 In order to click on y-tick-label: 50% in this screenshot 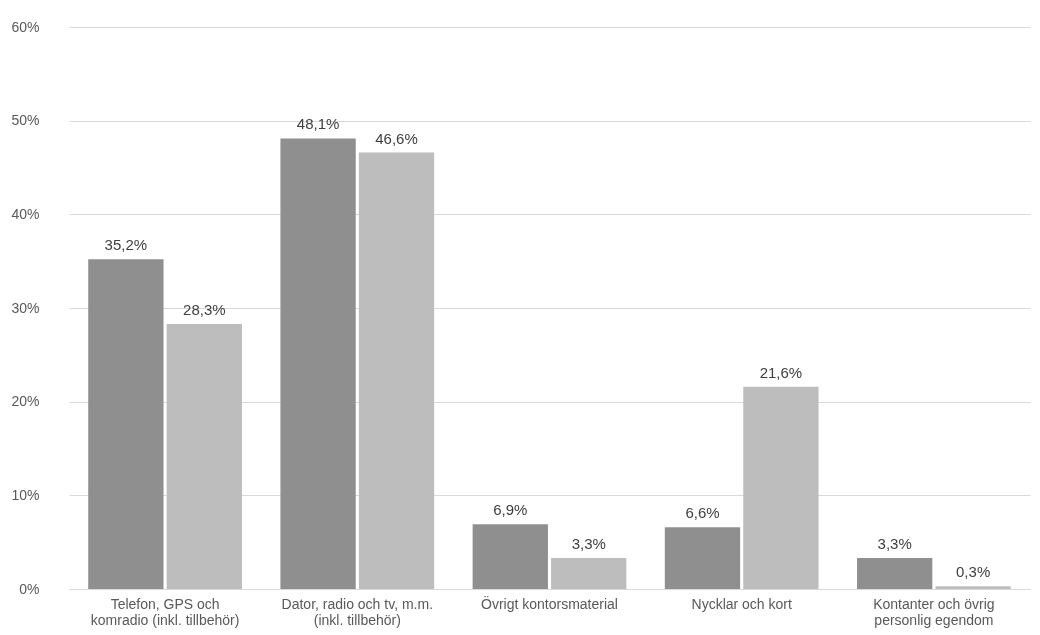, I will do `click(25, 120)`.